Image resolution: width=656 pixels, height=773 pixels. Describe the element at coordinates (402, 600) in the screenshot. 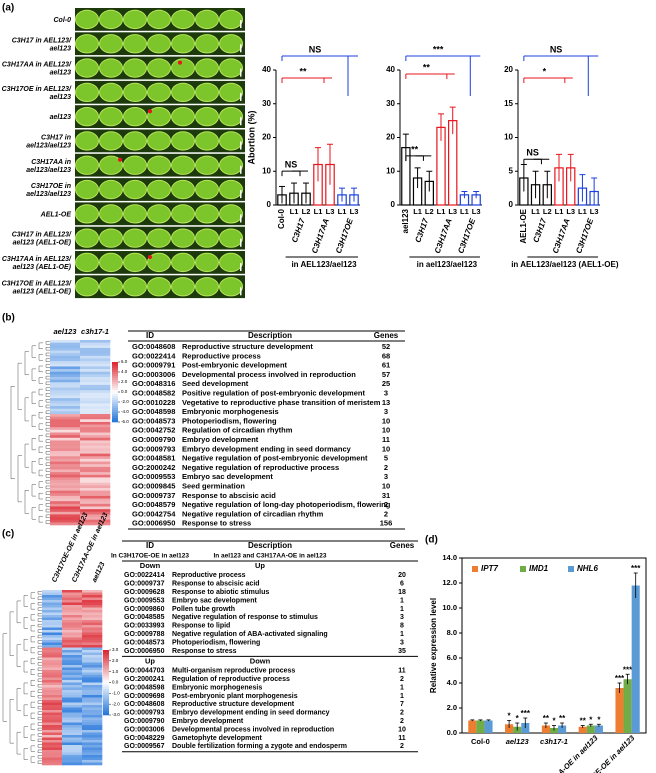

I see `gene-count: 1` at that location.